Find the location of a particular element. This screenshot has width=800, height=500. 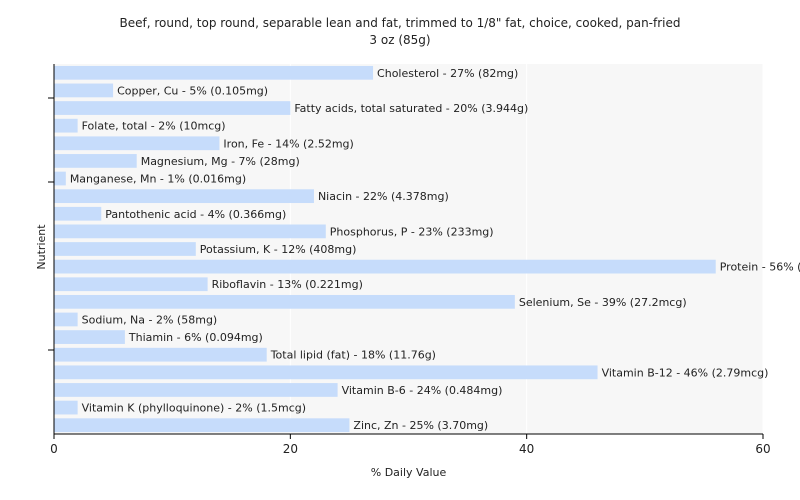

x-tick-label-0: 0 is located at coordinates (54, 449).